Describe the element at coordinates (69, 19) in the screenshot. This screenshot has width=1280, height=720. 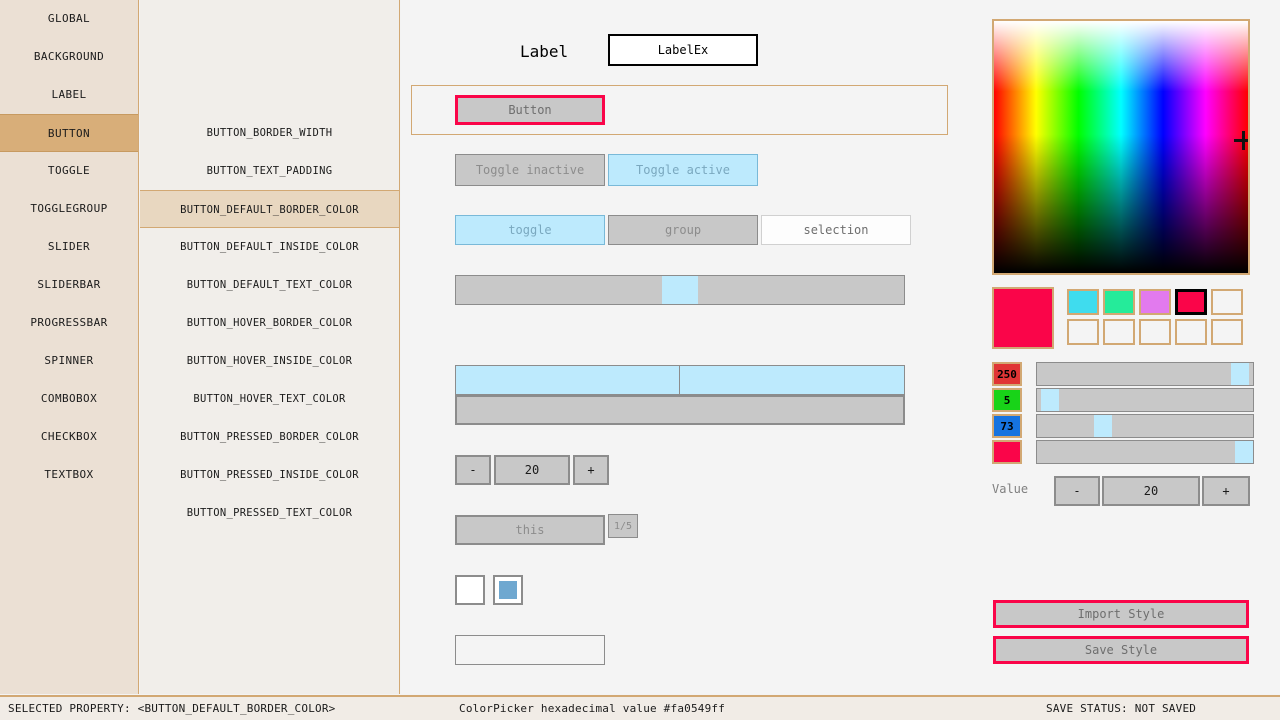
I see `category-item-global: GLOBAL` at that location.